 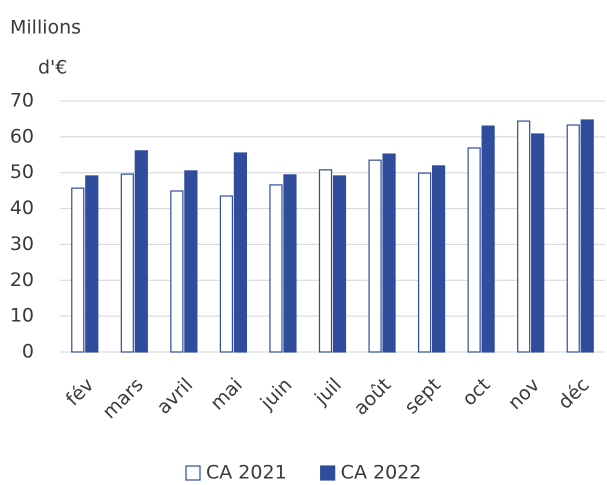 I want to click on x-tick-label: oct, so click(x=476, y=392).